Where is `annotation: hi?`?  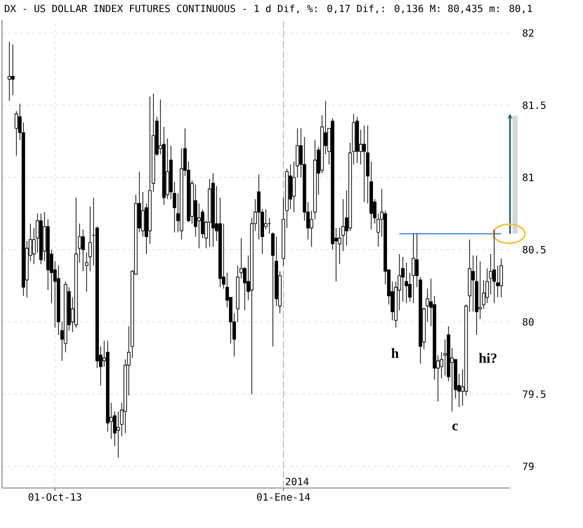 annotation: hi? is located at coordinates (487, 358).